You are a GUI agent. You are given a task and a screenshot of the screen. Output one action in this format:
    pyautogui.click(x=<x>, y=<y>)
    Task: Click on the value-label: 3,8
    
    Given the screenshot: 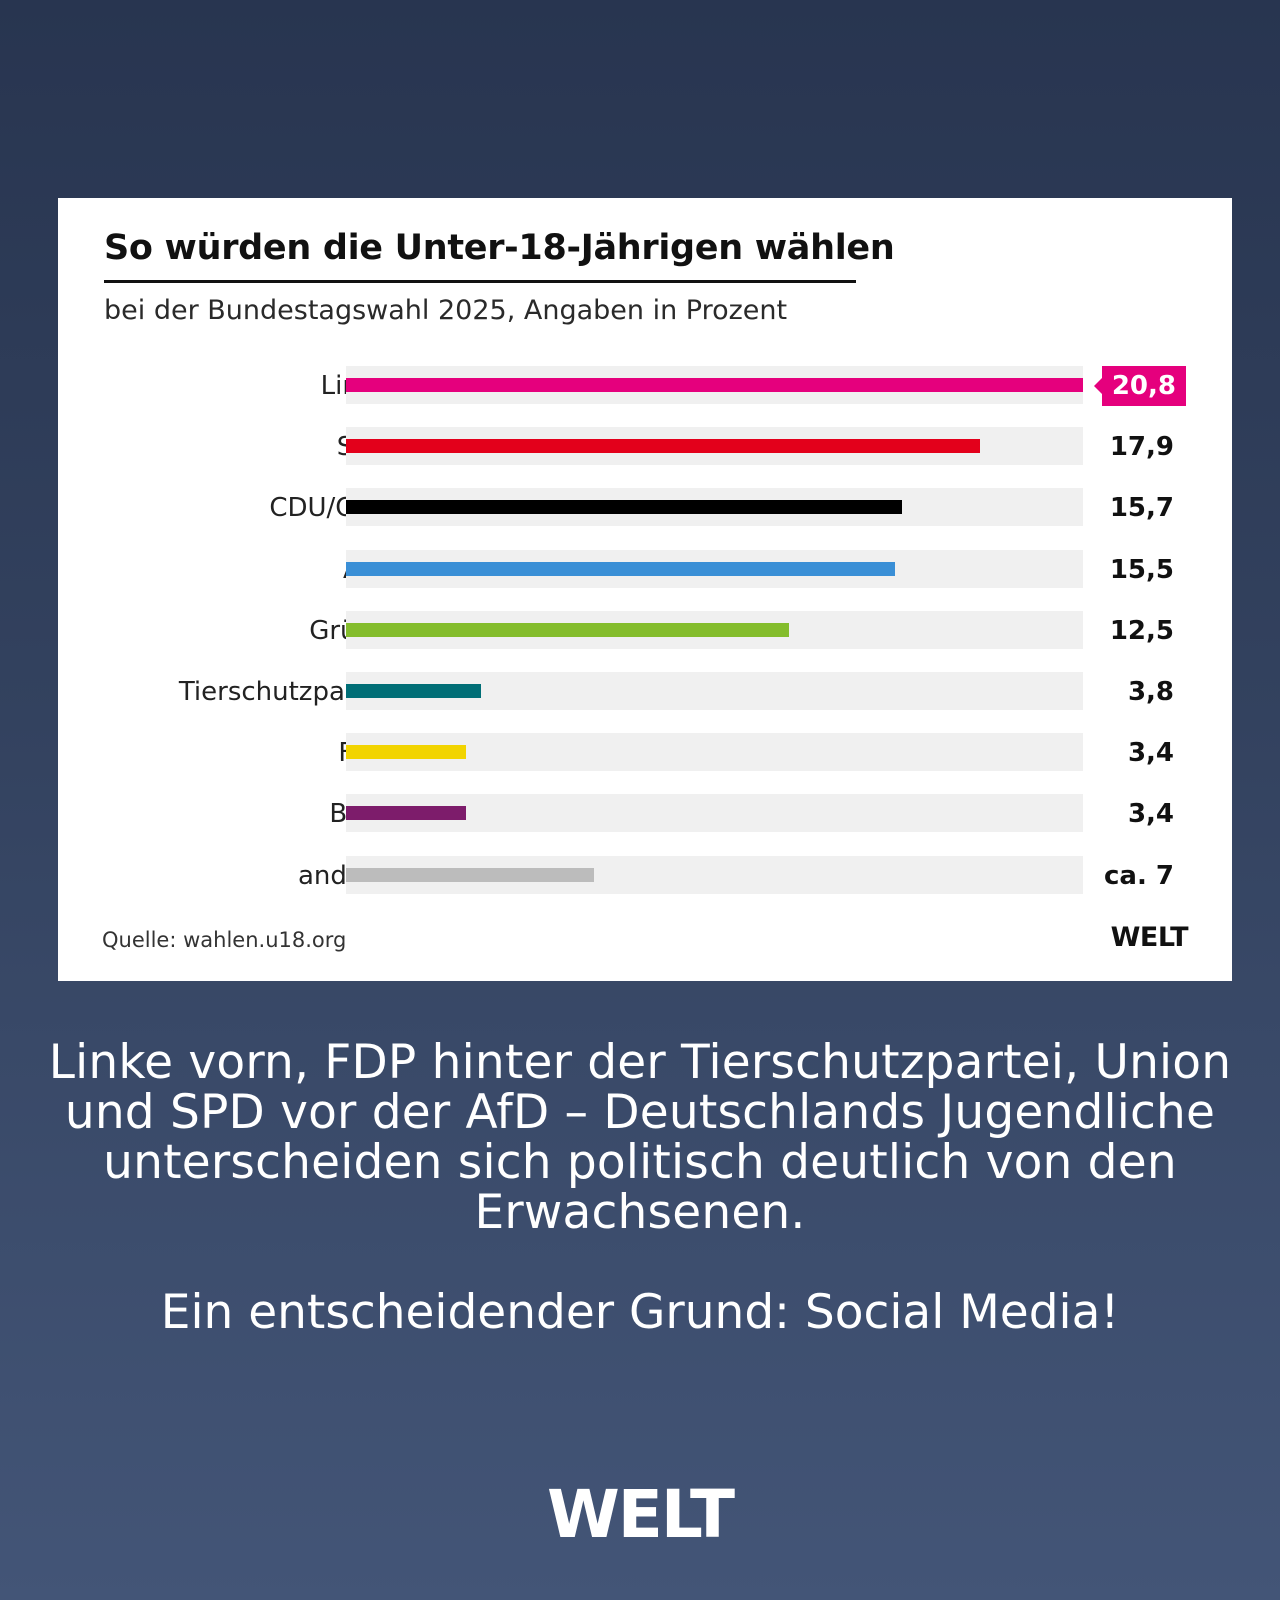 What is the action you would take?
    pyautogui.click(x=1150, y=692)
    